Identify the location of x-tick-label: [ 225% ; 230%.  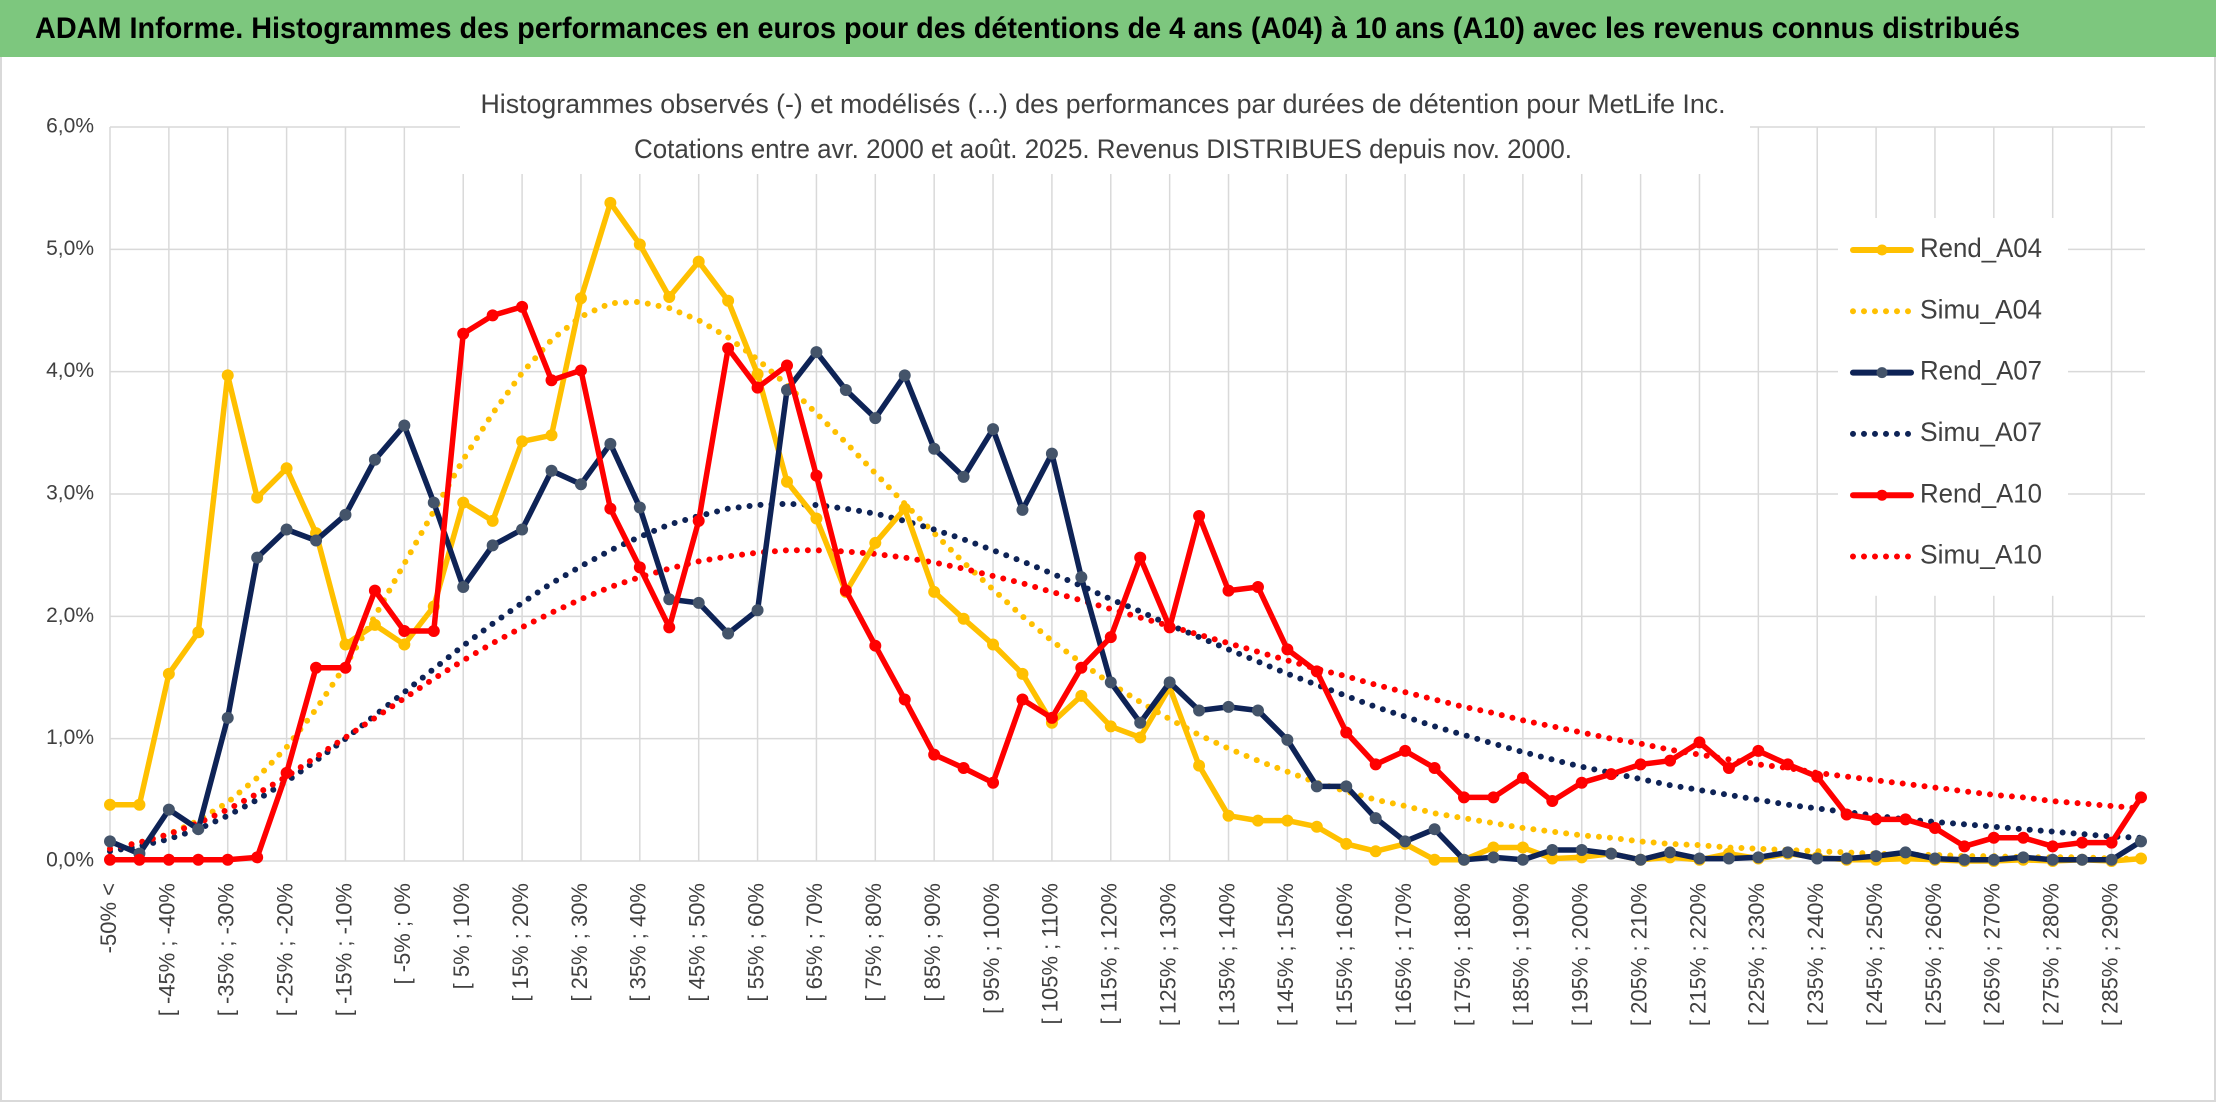
(1756, 954).